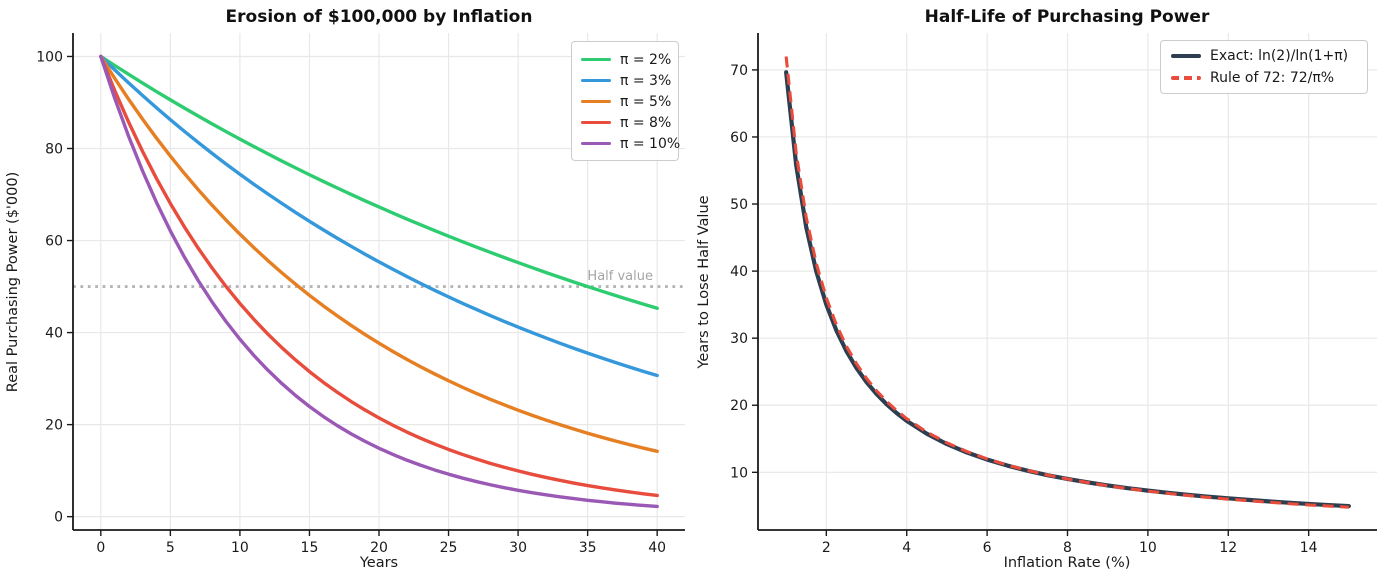 This screenshot has width=1384, height=584. What do you see at coordinates (1067, 548) in the screenshot?
I see `x-tick-label: 8` at bounding box center [1067, 548].